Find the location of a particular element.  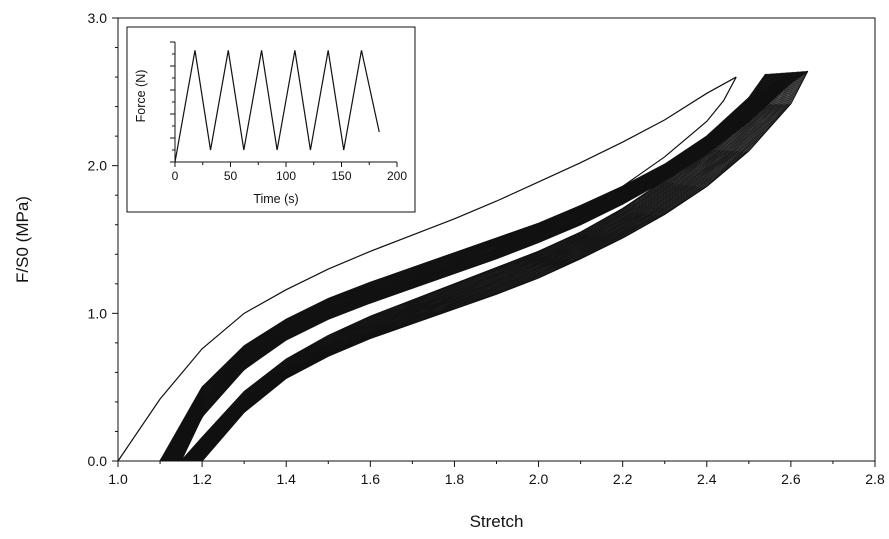

inset-frame is located at coordinates (271, 119).